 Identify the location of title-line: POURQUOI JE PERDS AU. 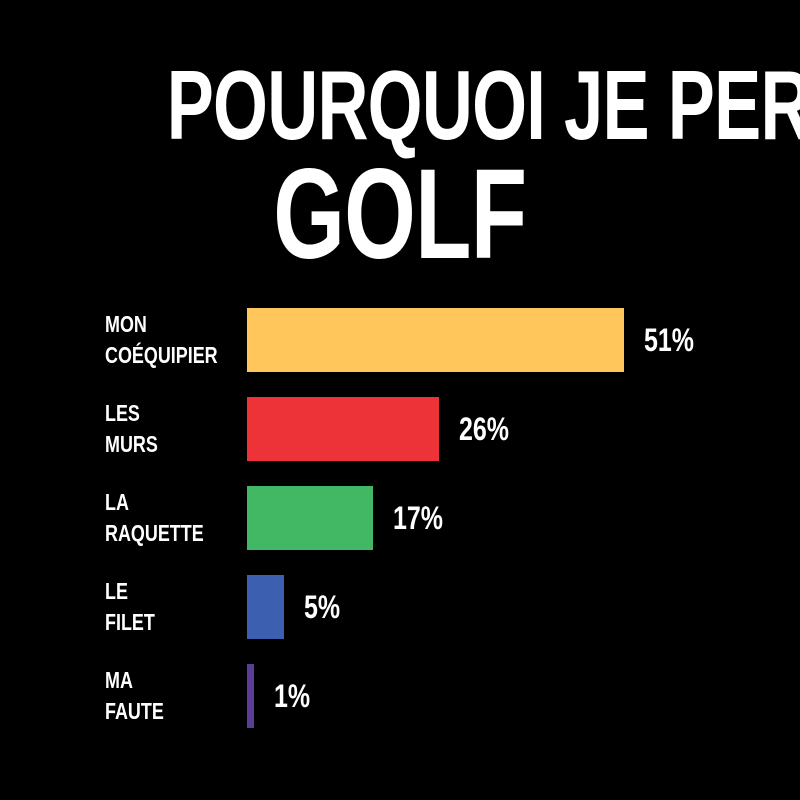
(400, 105).